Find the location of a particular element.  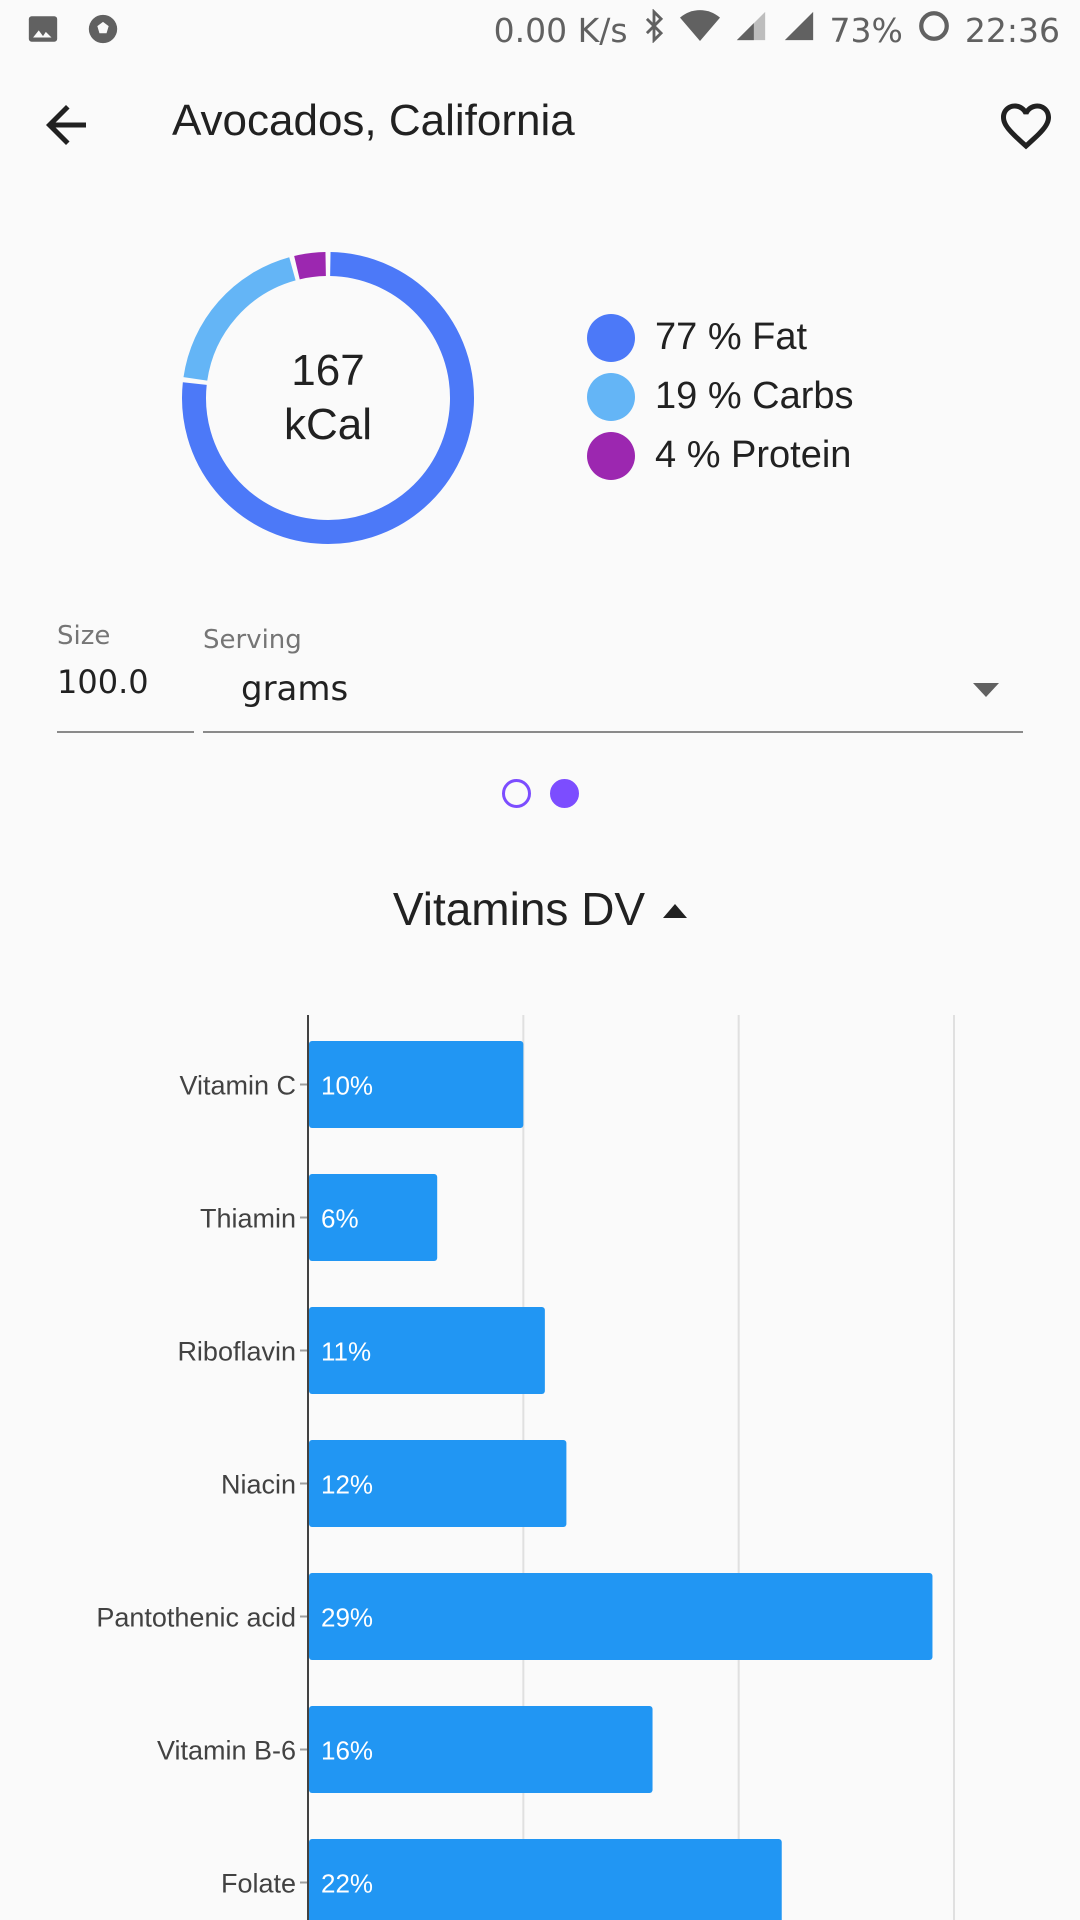

back-button is located at coordinates (66, 125).